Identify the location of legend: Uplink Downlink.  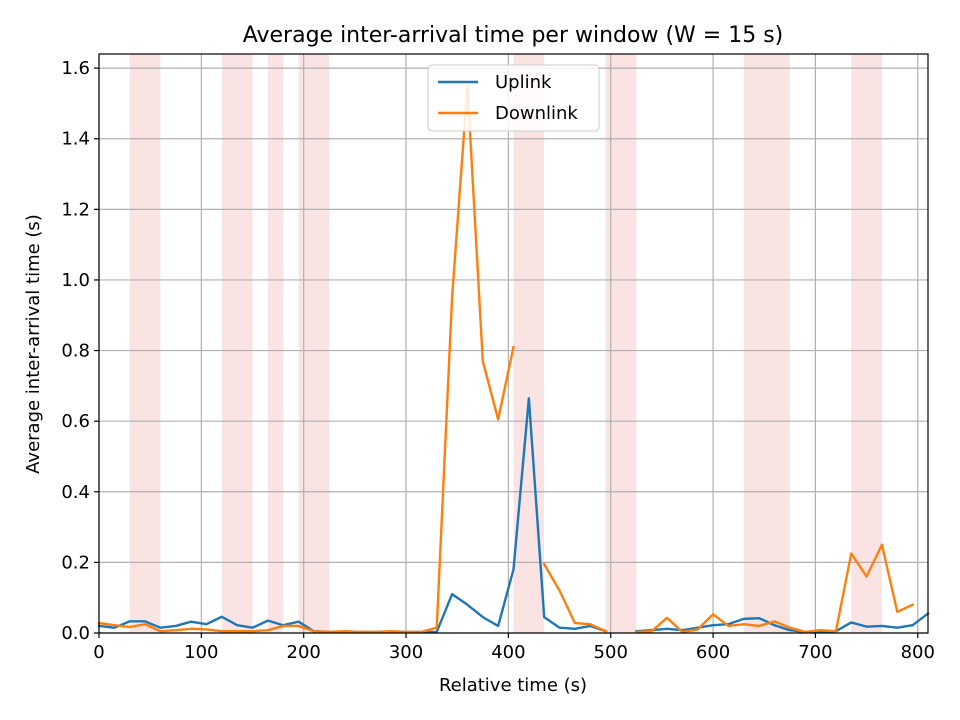
(513, 98).